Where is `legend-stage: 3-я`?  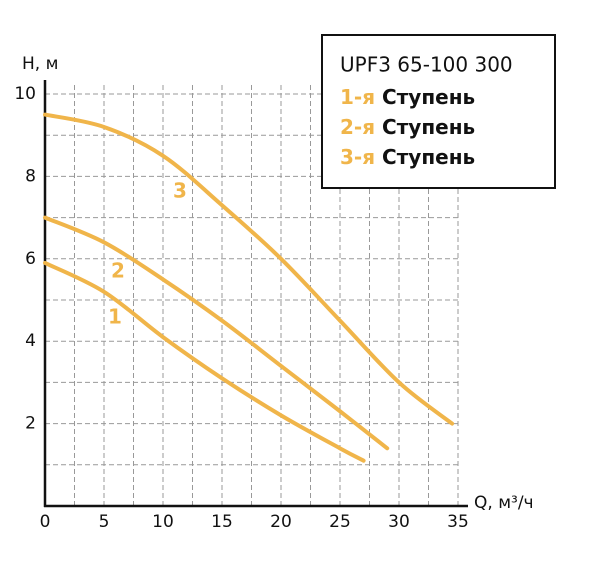 legend-stage: 3-я is located at coordinates (357, 157).